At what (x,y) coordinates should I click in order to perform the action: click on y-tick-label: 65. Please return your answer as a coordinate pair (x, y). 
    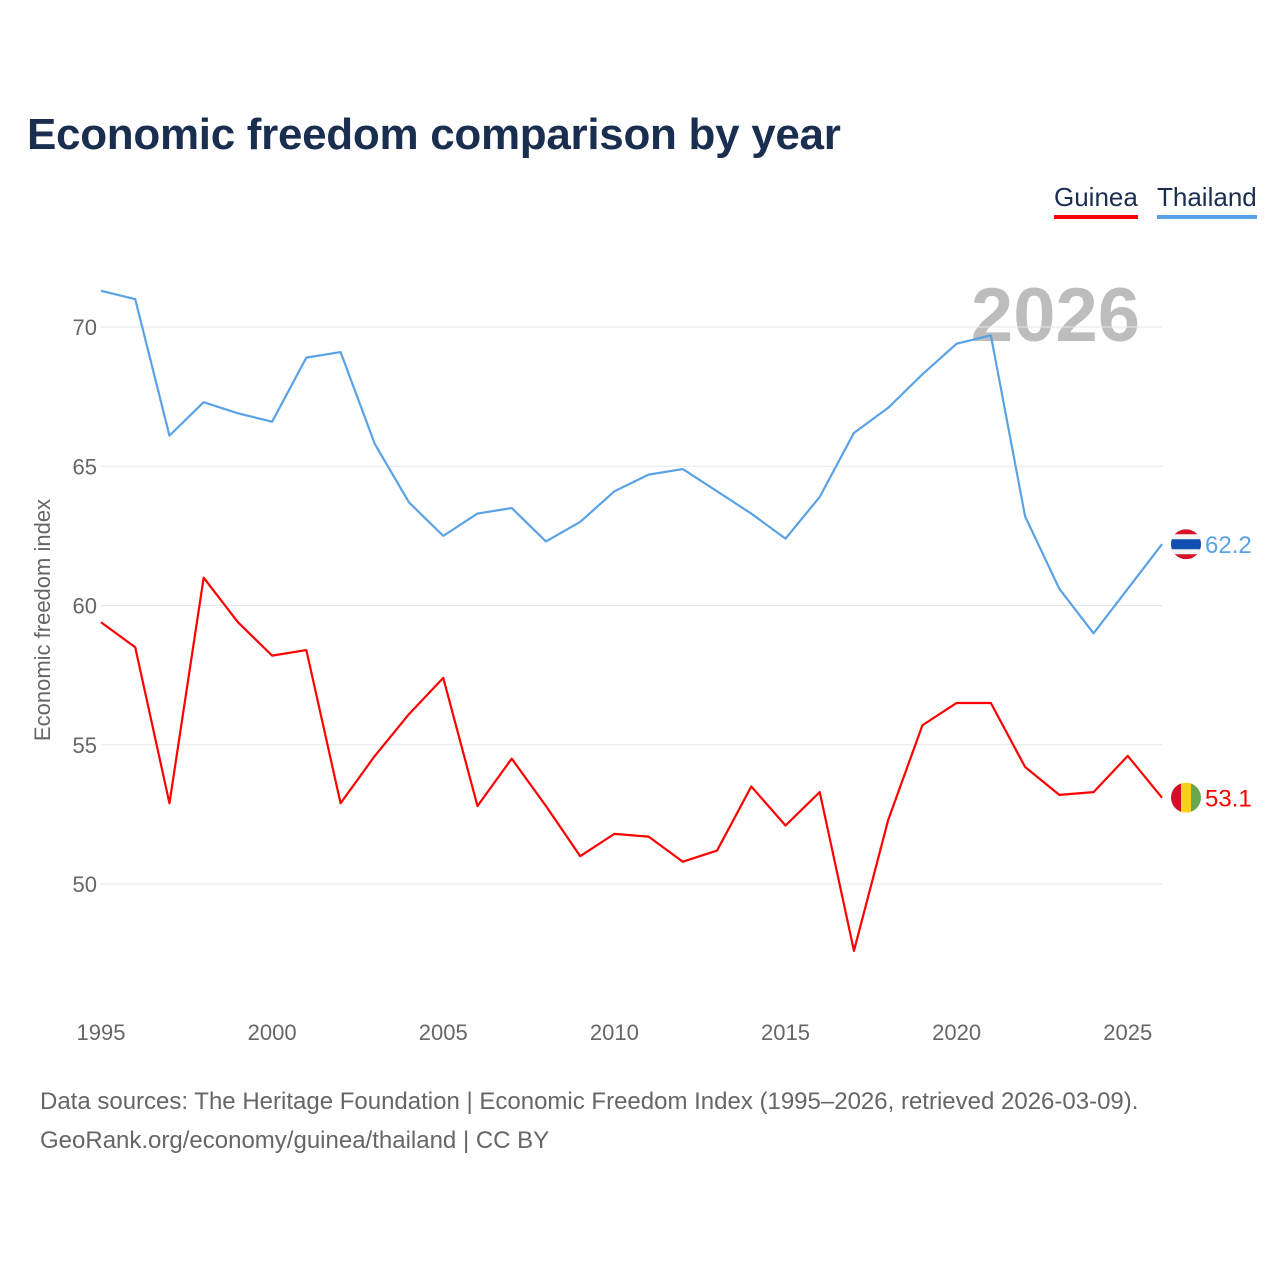
    Looking at the image, I should click on (85, 466).